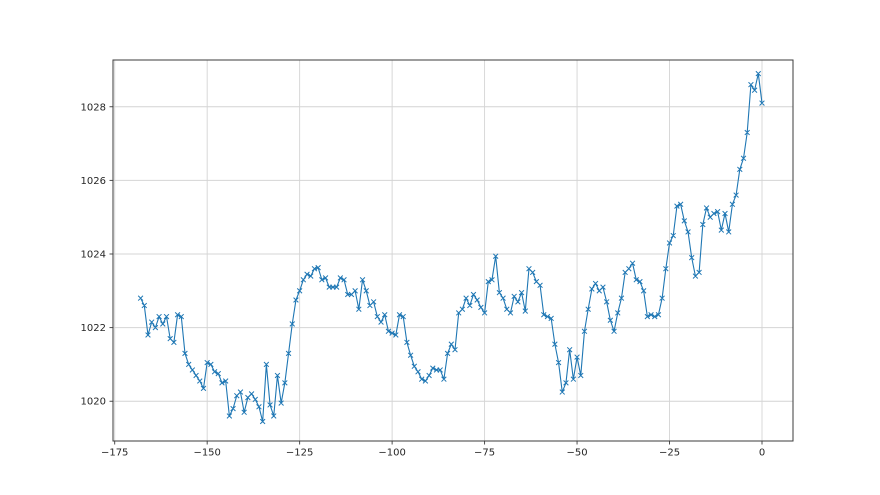 This screenshot has height=495, width=880. What do you see at coordinates (391, 453) in the screenshot?
I see `x-axis-tick-label: −100` at bounding box center [391, 453].